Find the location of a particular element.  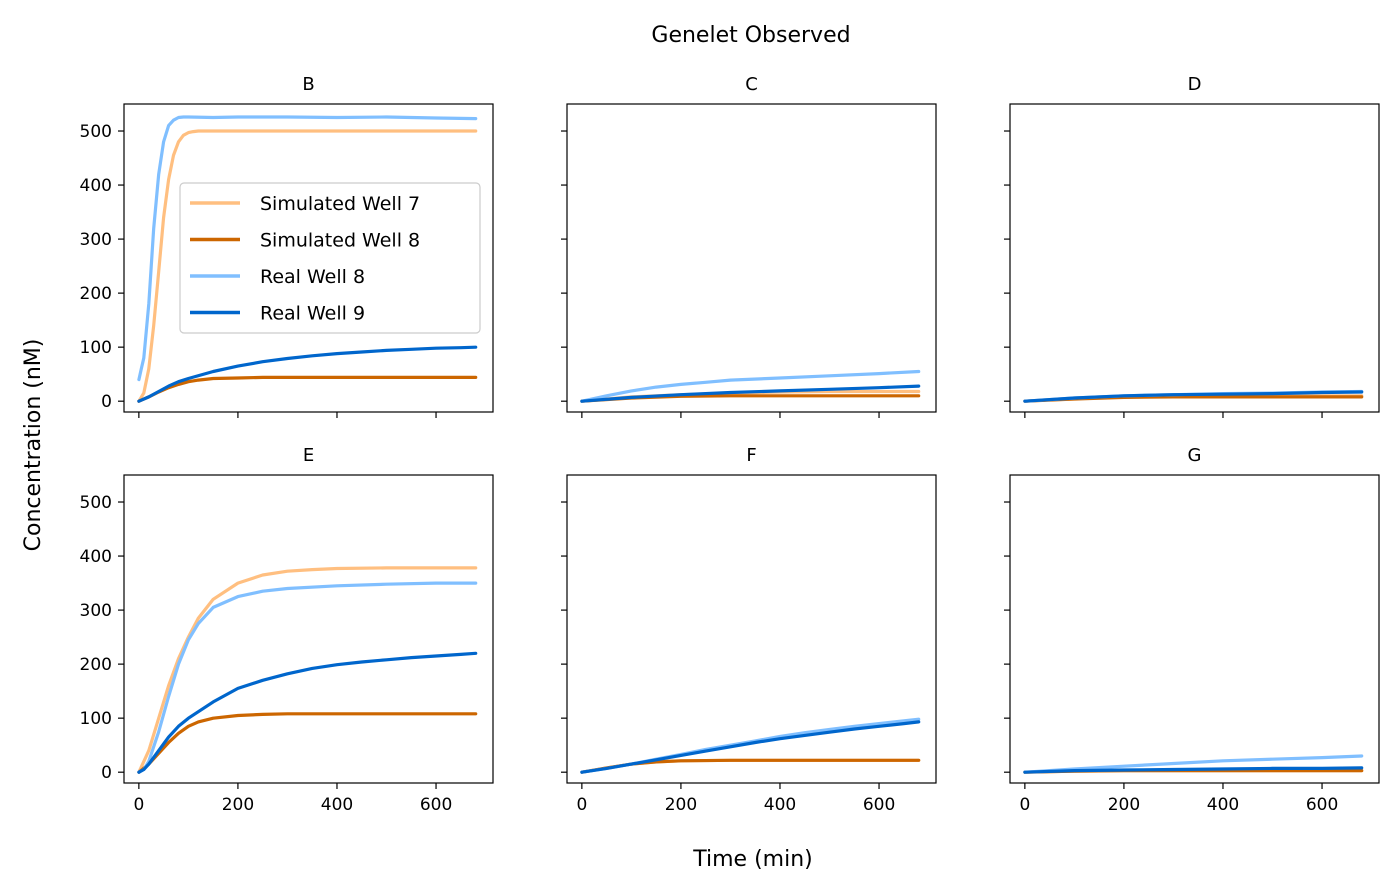

legend-label: Real Well 8 is located at coordinates (312, 277).